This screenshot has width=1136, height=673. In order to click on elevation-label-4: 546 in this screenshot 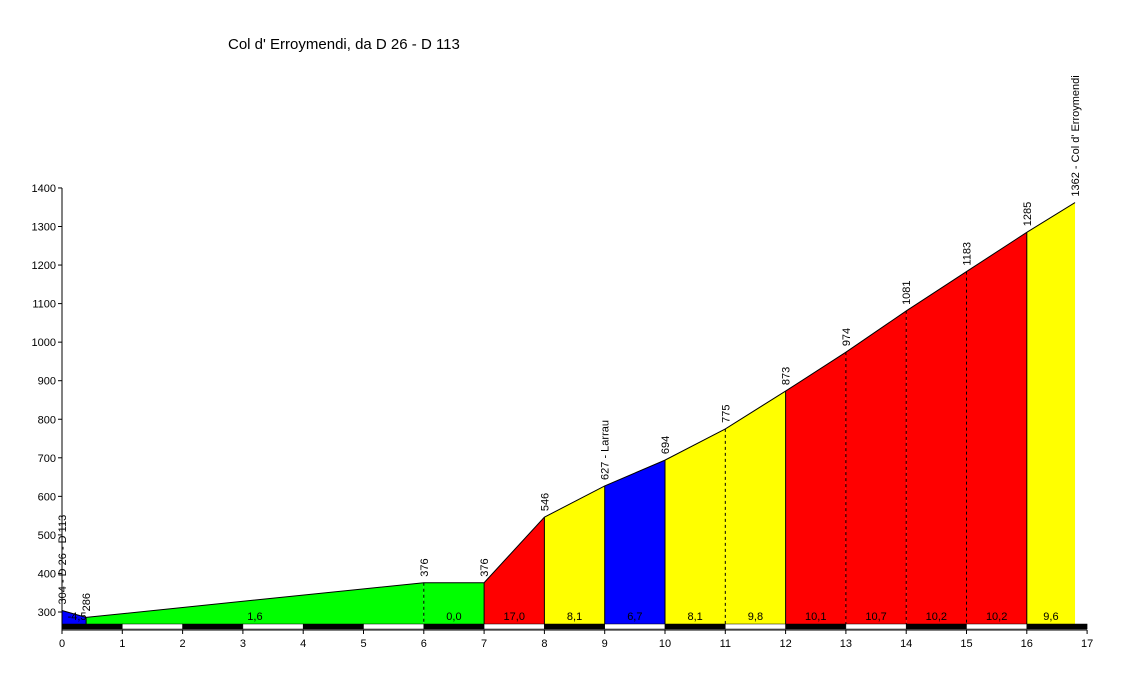, I will do `click(545, 502)`.